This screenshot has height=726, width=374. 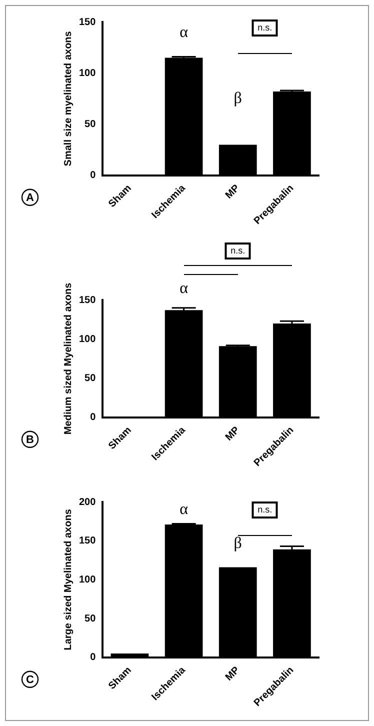 What do you see at coordinates (30, 440) in the screenshot?
I see `text: B` at bounding box center [30, 440].